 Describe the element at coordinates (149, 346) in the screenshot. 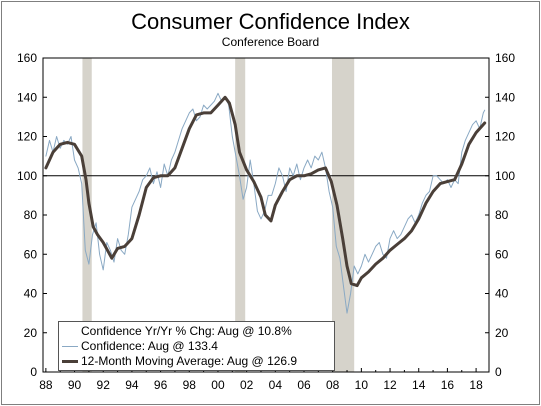

I see `legend-label-confidence: Confidence: Aug @ 133.4` at that location.